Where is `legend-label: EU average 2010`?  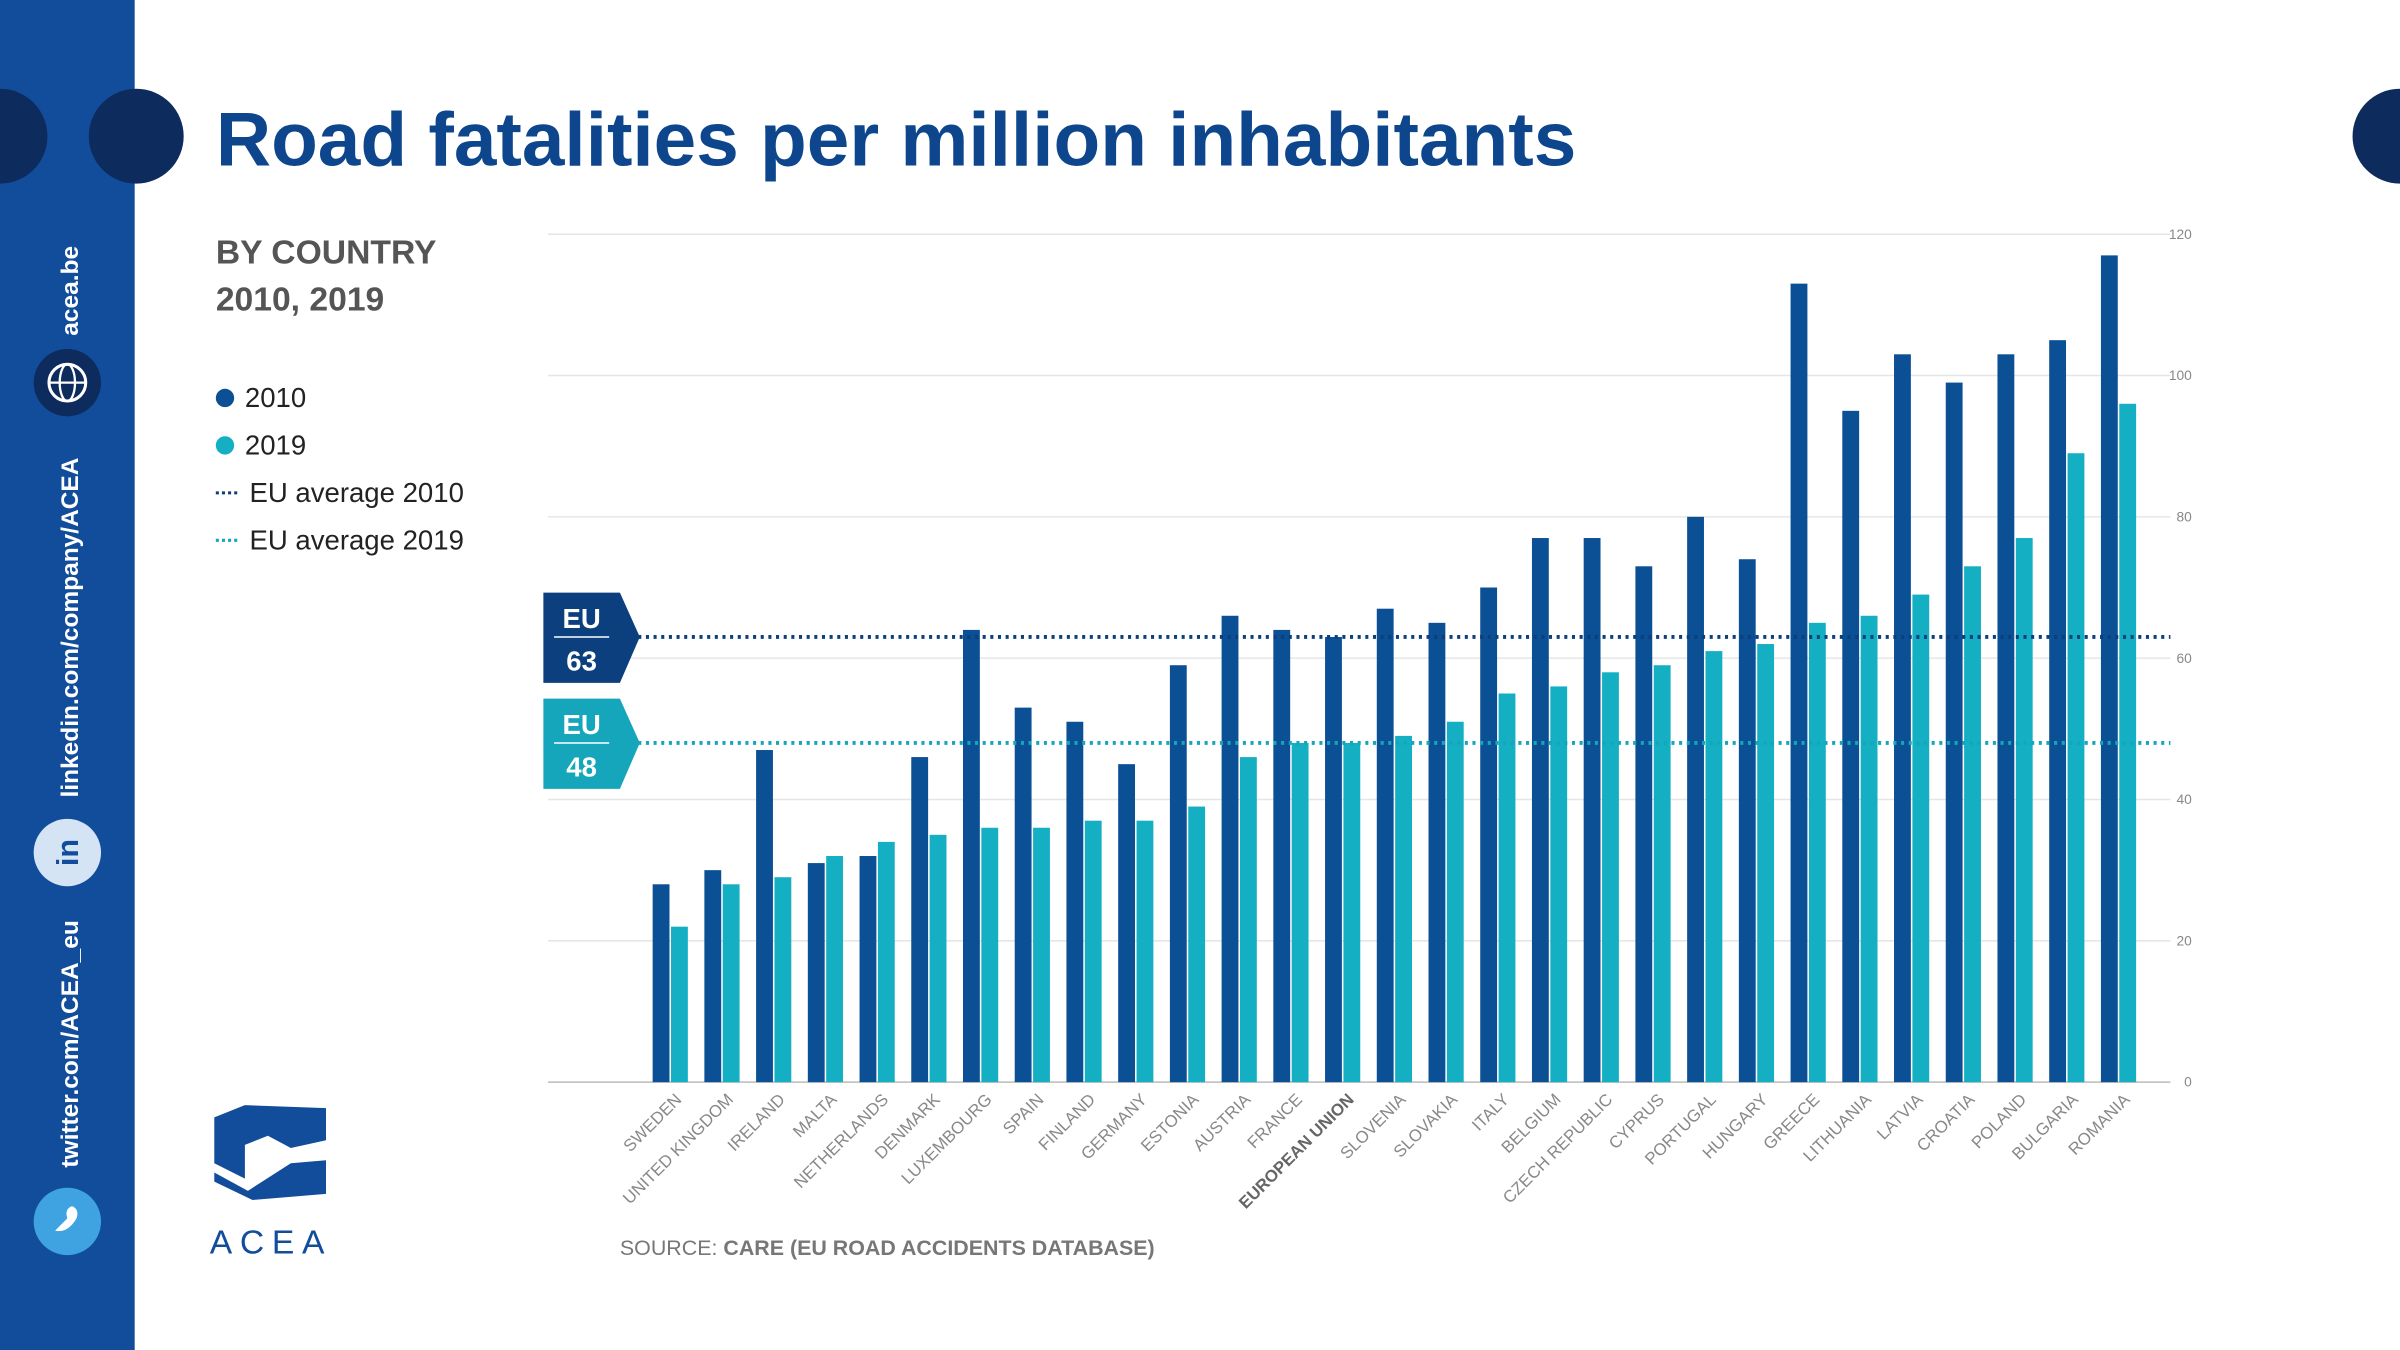
legend-label: EU average 2010 is located at coordinates (356, 492).